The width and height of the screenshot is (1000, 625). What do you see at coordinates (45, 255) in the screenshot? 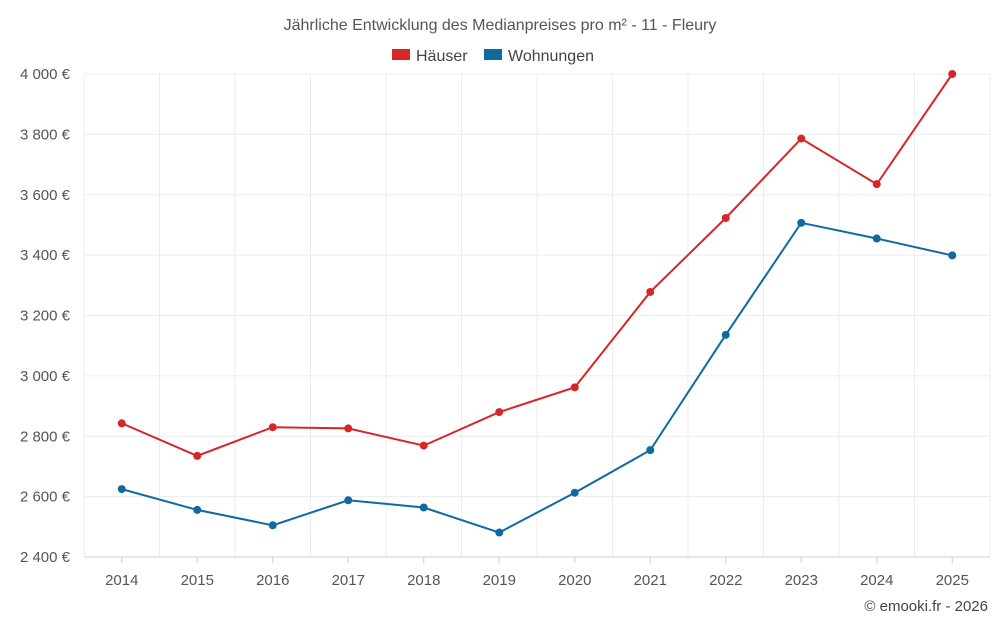
I see `y-tick-label: 3 400 €` at bounding box center [45, 255].